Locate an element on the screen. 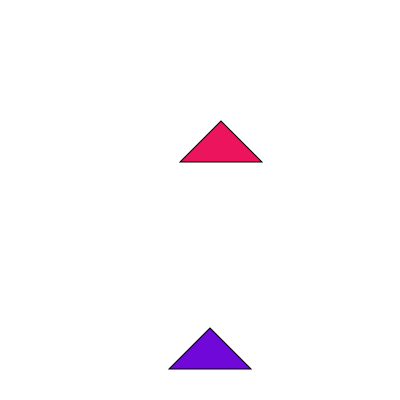  purple-triangle is located at coordinates (210, 348).